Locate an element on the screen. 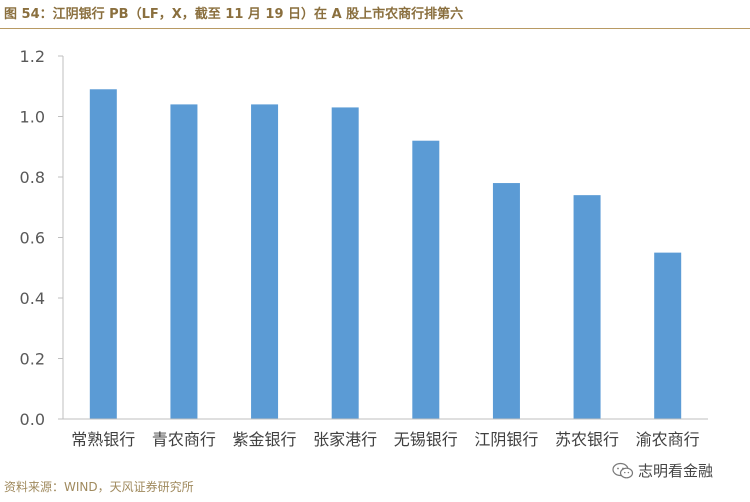 This screenshot has width=750, height=502. y-axis: 0.0 0.2 0.4 0.6 0.8 1.0 1.2 is located at coordinates (42, 238).